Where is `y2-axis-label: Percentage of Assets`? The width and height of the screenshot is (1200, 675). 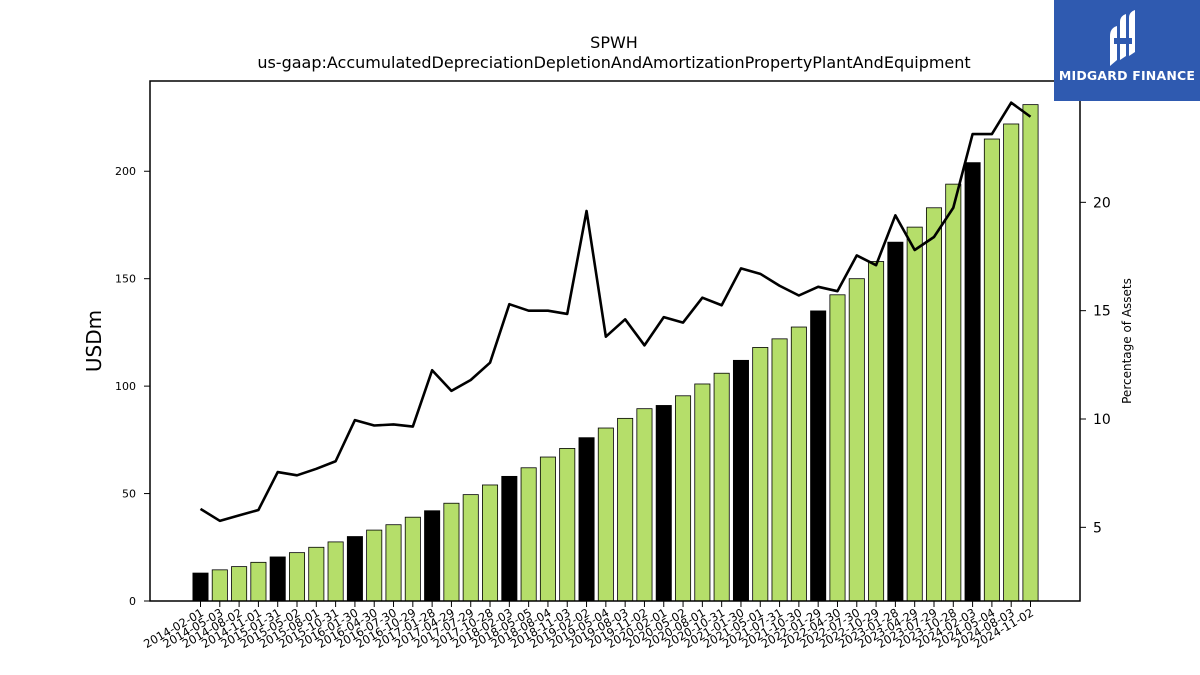
y2-axis-label: Percentage of Assets is located at coordinates (1127, 341).